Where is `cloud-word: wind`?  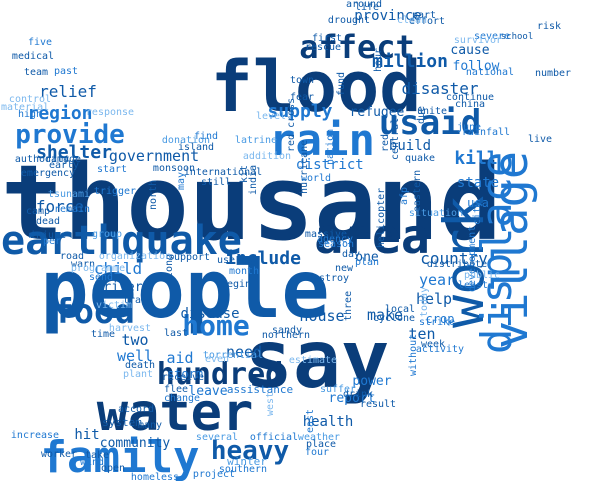 cloud-word: wind is located at coordinates (92, 463).